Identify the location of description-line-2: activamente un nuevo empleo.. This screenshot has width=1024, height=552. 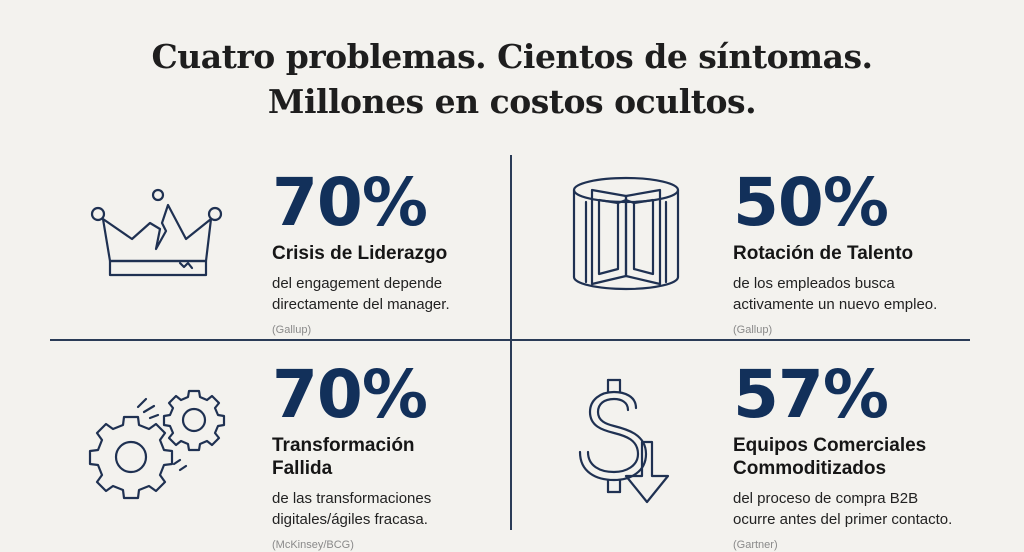
(835, 304).